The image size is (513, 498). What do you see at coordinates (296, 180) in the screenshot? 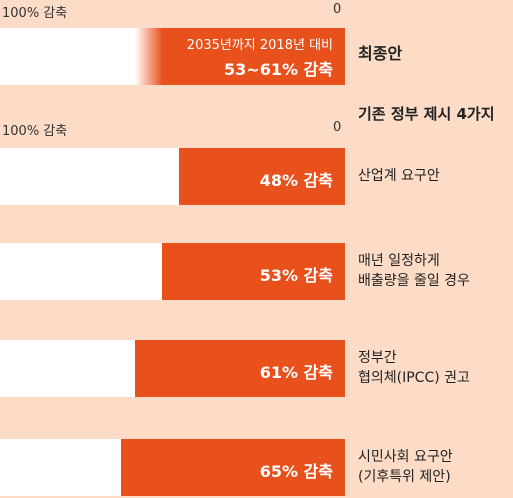
I see `bar-value-label: 48% 감축` at bounding box center [296, 180].